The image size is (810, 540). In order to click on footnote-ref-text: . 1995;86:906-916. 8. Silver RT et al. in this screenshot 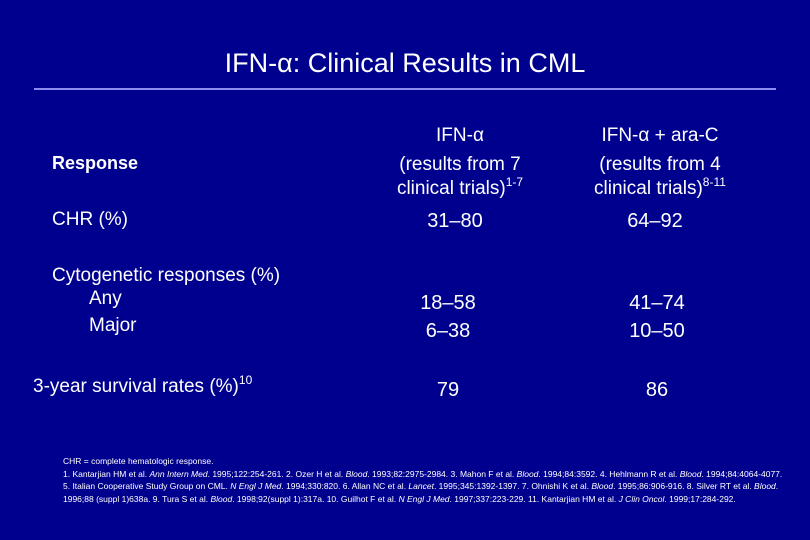, I will do `click(684, 486)`.